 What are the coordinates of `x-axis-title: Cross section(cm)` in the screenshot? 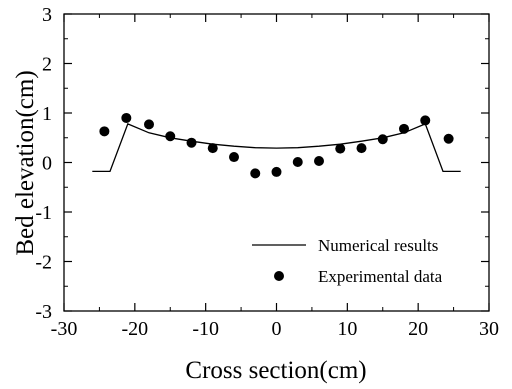 It's located at (275, 370).